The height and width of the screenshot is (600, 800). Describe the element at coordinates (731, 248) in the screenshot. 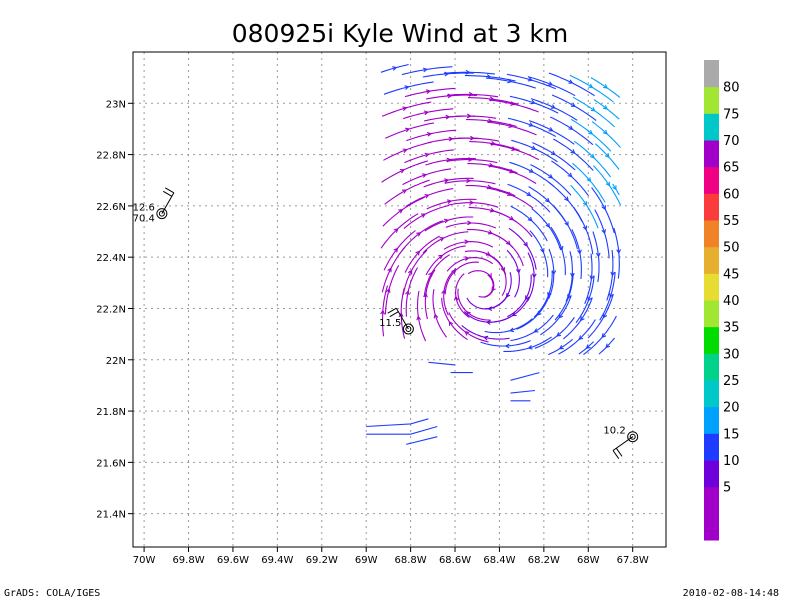

I see `colorbar-label: 50` at that location.